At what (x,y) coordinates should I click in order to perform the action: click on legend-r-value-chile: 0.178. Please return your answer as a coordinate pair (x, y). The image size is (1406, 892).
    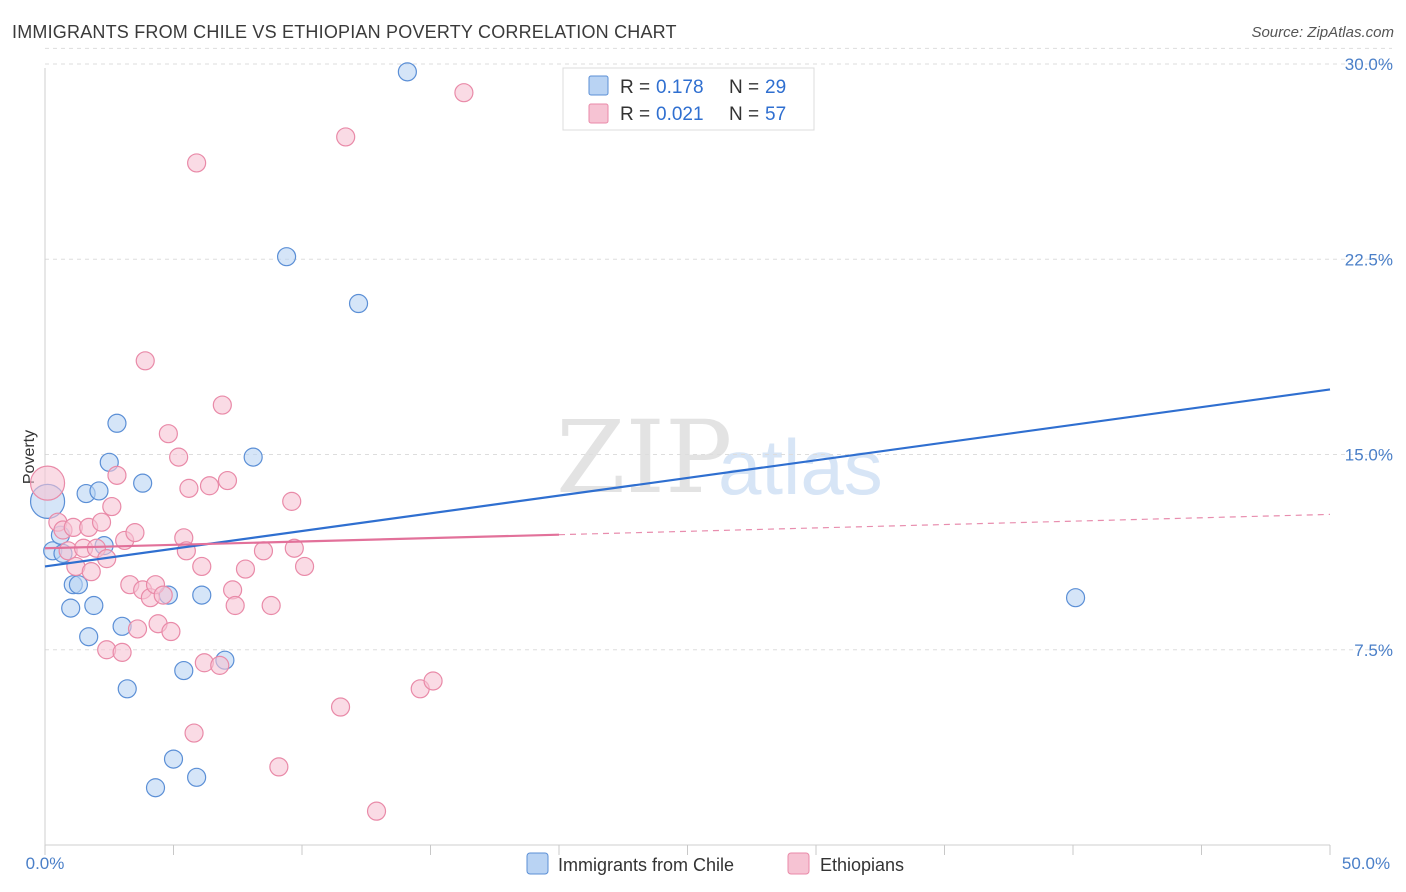
    Looking at the image, I should click on (680, 87).